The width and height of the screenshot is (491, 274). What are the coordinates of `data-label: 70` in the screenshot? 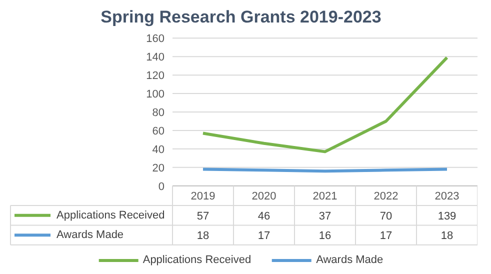 It's located at (386, 216).